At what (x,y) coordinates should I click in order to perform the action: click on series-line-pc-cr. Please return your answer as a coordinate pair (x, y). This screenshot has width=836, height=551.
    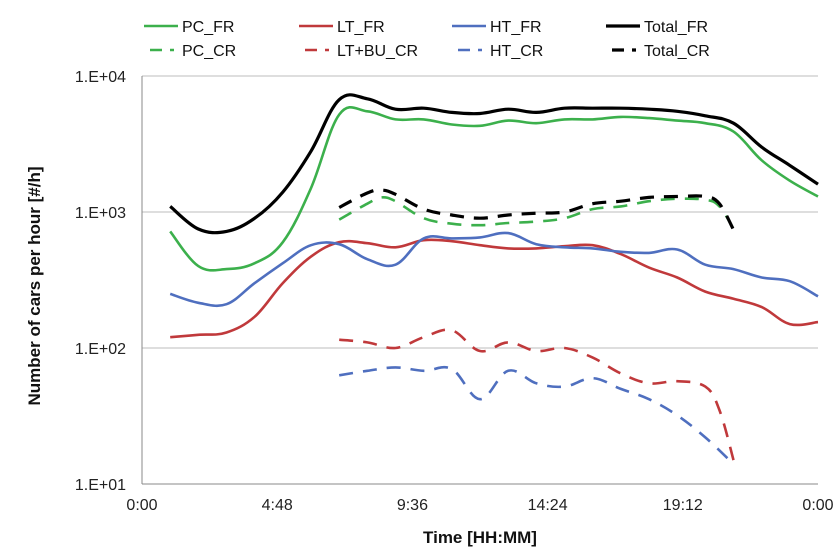
    Looking at the image, I should click on (536, 212).